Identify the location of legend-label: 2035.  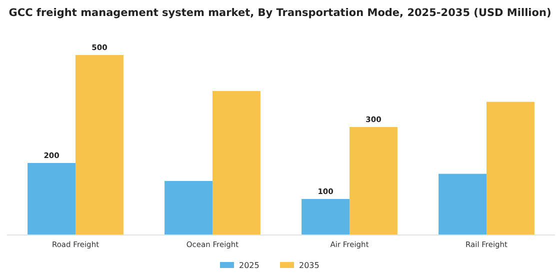
(309, 265).